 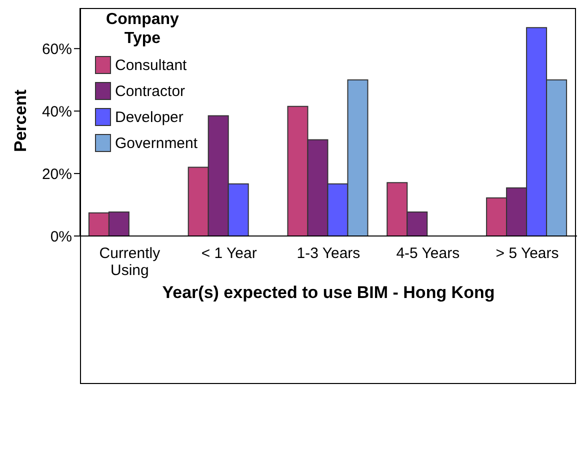 What do you see at coordinates (57, 174) in the screenshot?
I see `y-tick-label: 20%` at bounding box center [57, 174].